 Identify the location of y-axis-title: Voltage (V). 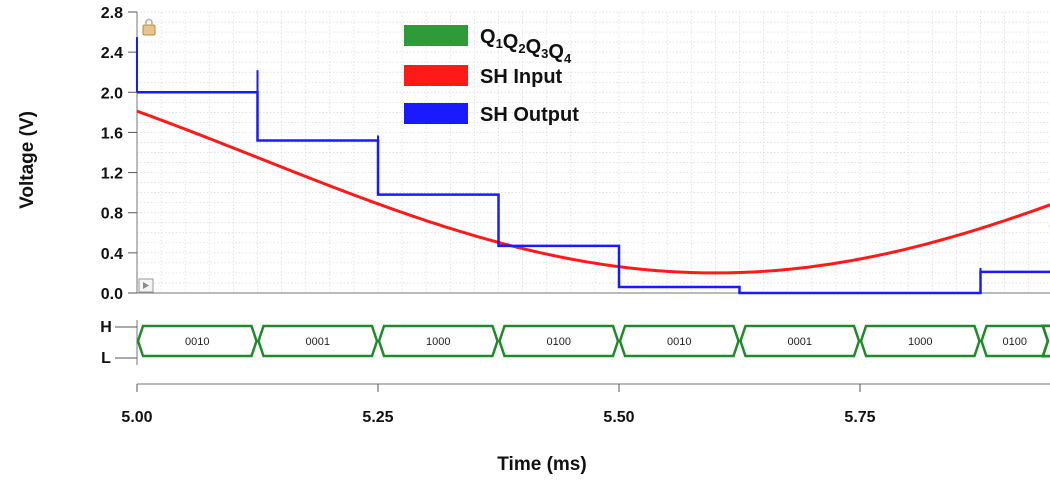
(27, 160).